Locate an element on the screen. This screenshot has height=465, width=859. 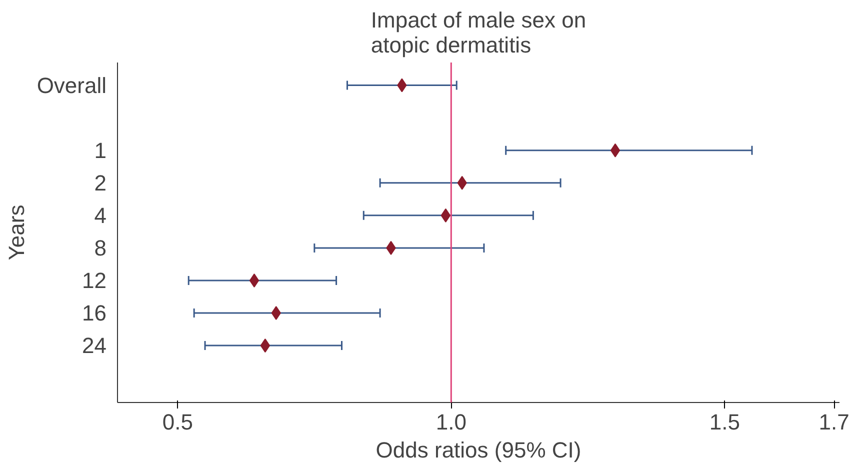
x-tick-label: 0.5 is located at coordinates (177, 422).